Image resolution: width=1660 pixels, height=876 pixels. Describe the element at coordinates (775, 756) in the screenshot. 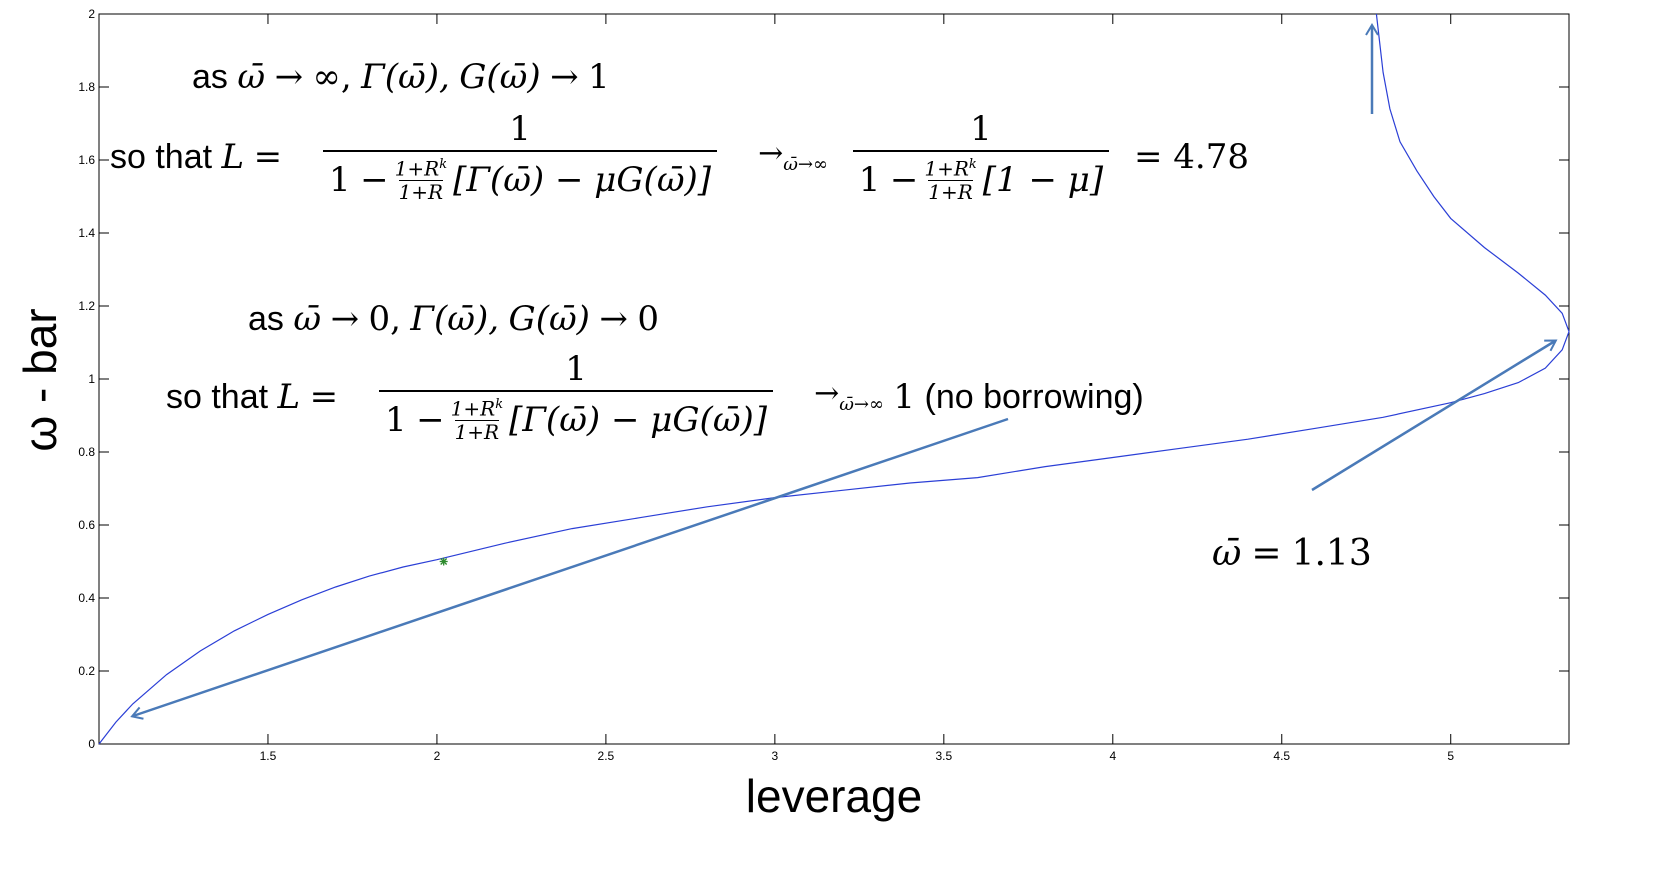

I see `x-tick-label: 3` at that location.